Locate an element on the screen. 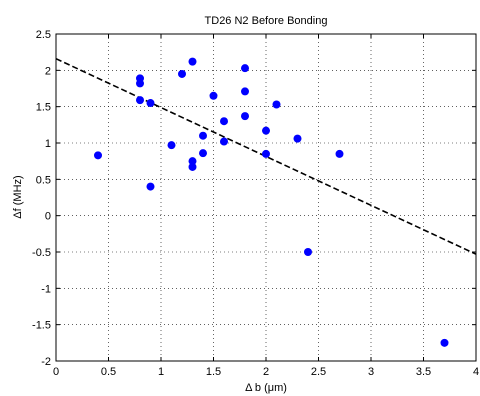 Image resolution: width=480 pixels, height=396 pixels. x-tick-label: 2 is located at coordinates (266, 372).